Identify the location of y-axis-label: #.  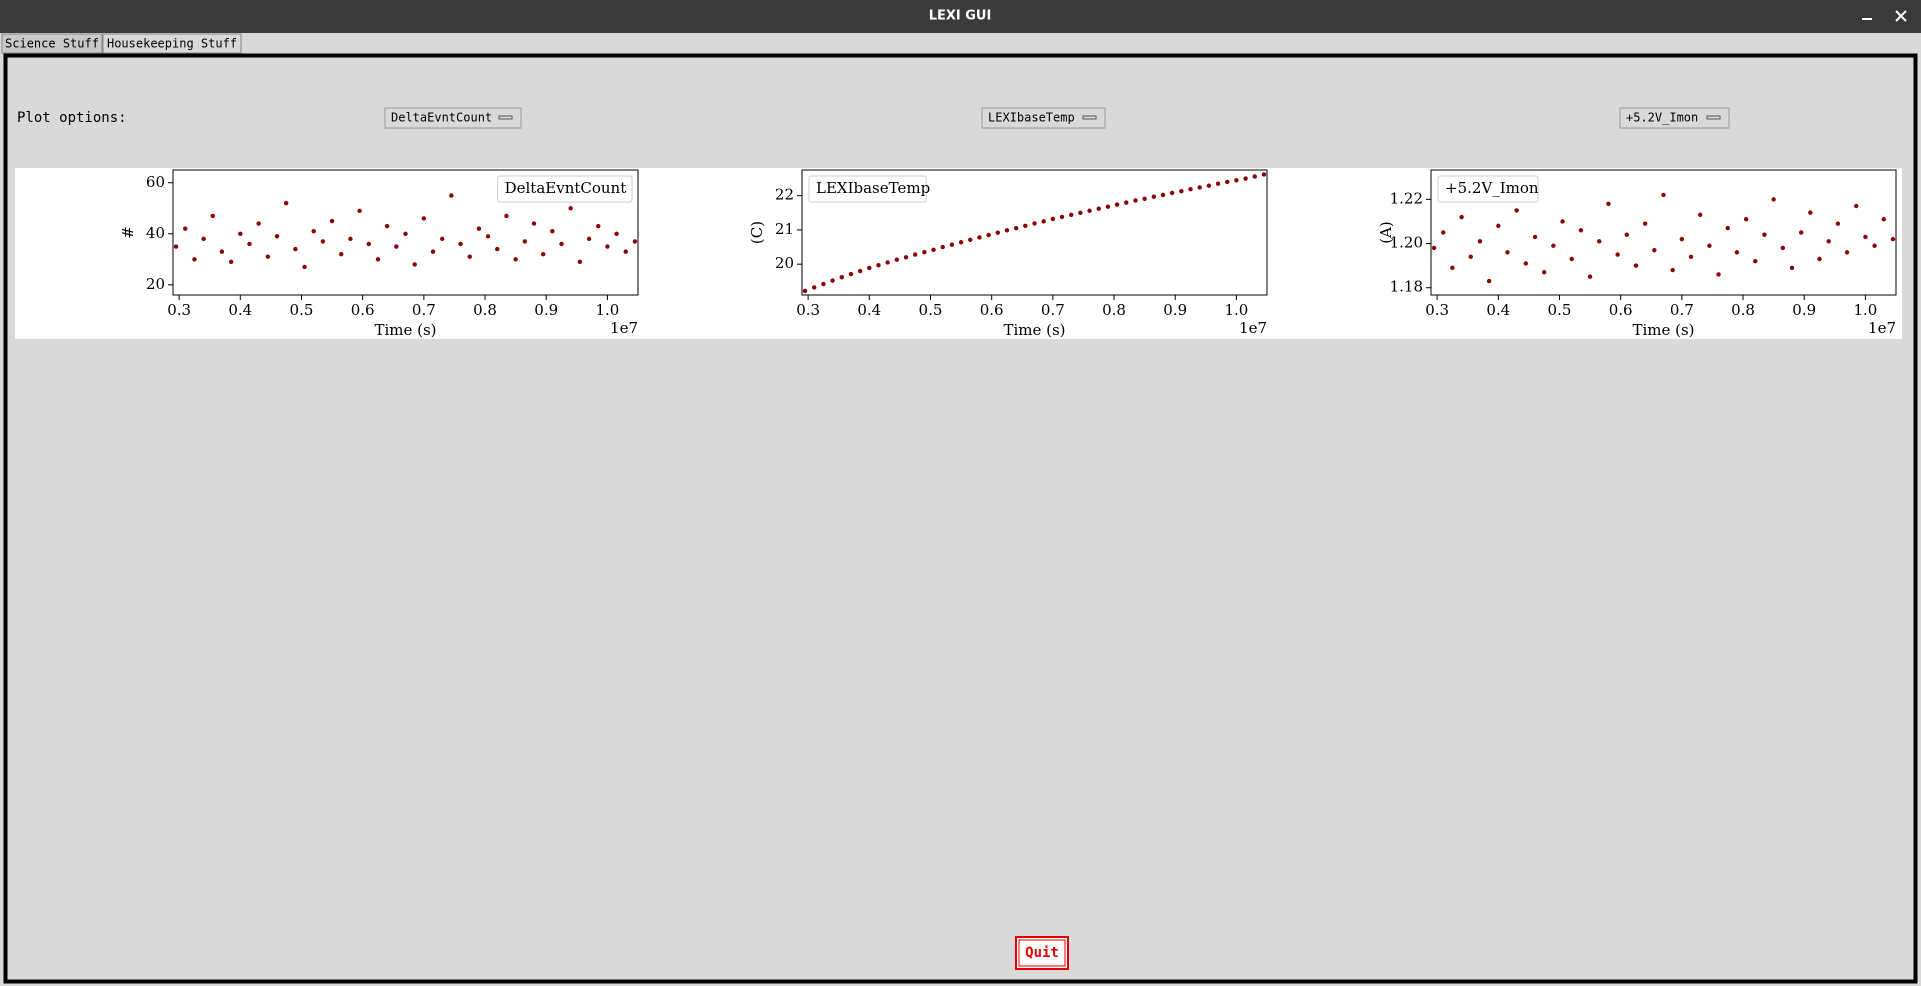
(128, 232).